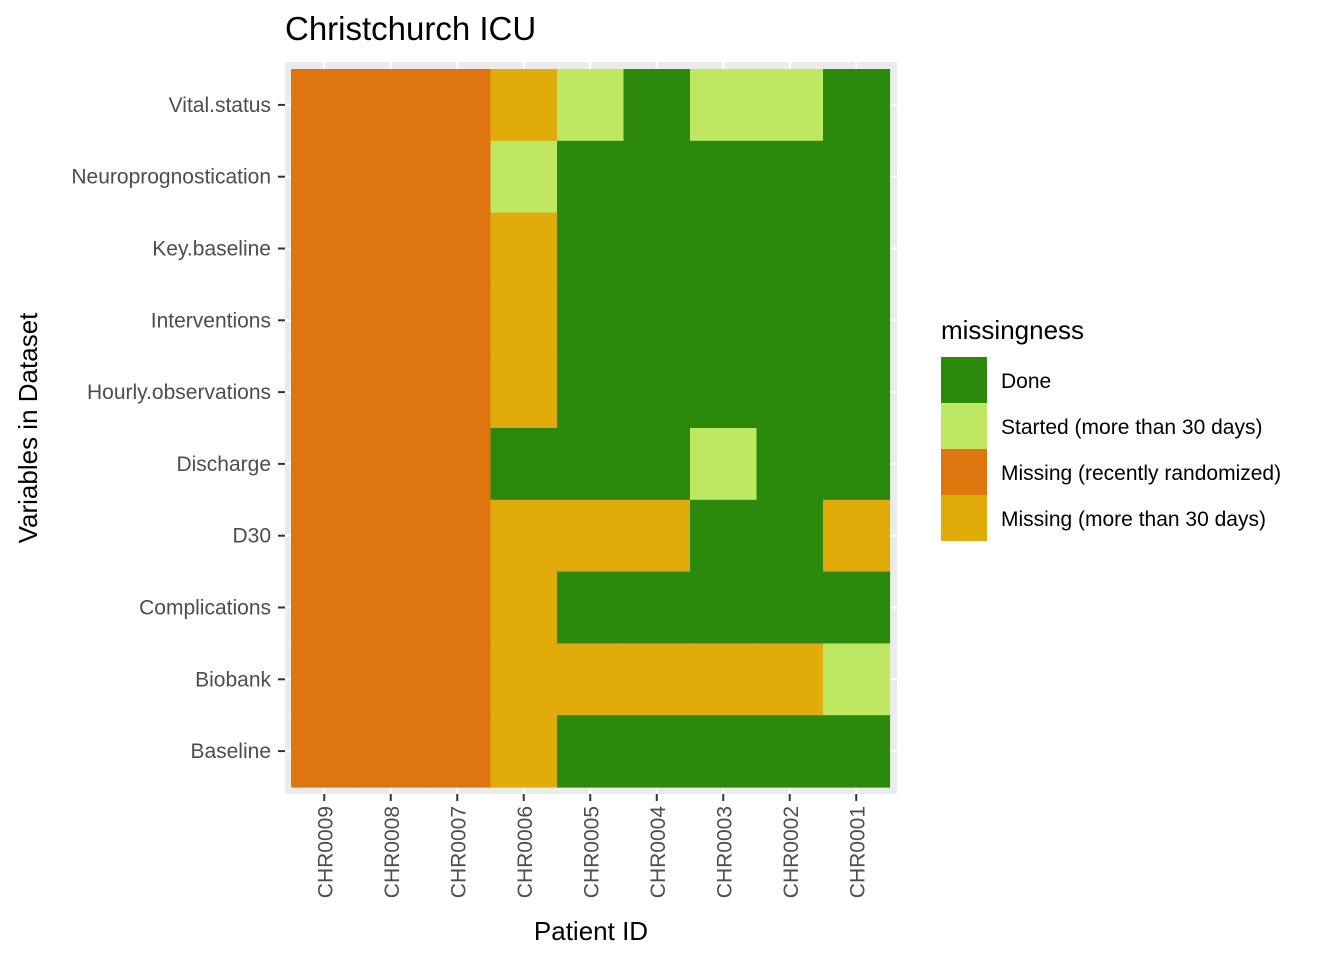 The image size is (1344, 960). I want to click on cell-d30-chr0005, so click(591, 536).